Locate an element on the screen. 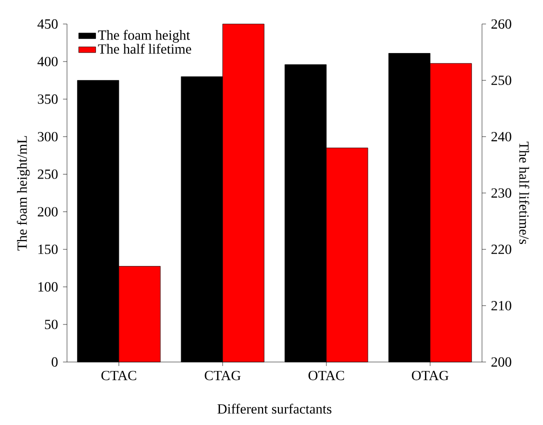  y-tick-label: 350 is located at coordinates (48, 99).